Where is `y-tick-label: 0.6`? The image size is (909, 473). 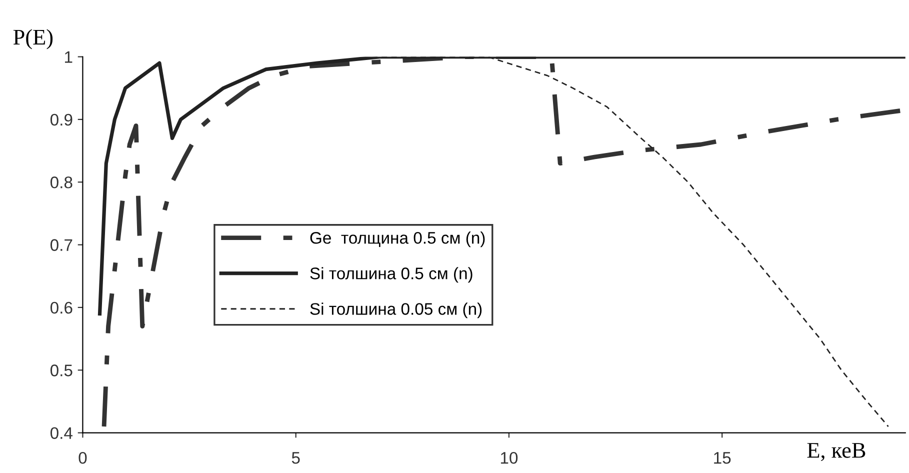 y-tick-label: 0.6 is located at coordinates (61, 308).